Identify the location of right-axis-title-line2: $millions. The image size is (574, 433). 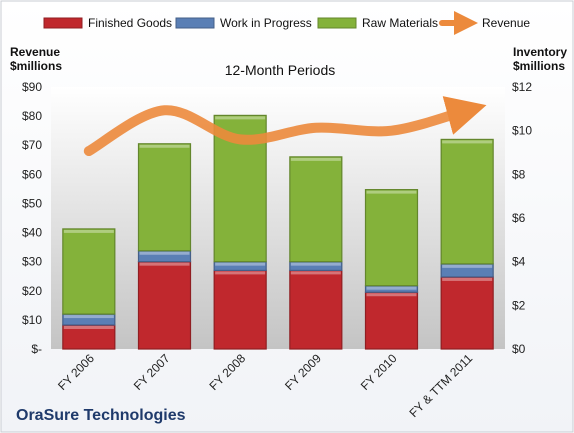
(539, 66).